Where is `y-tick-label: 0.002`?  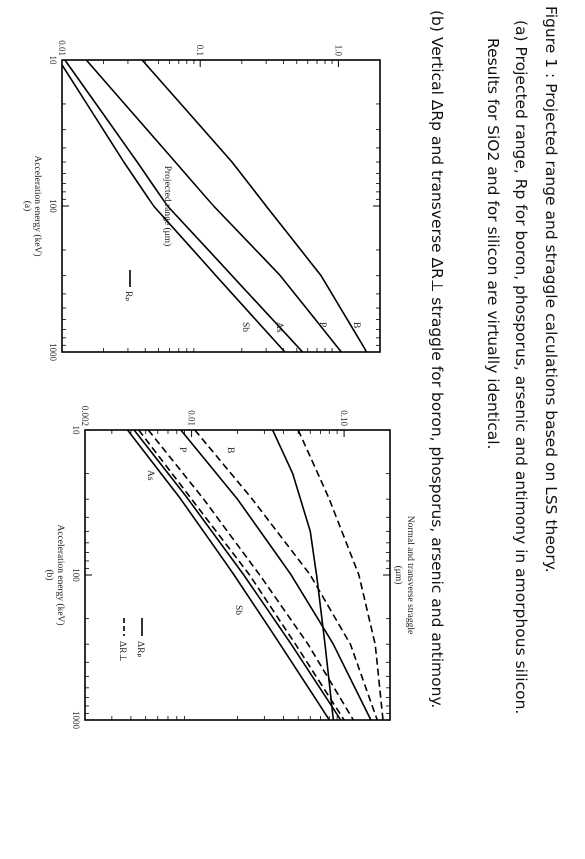 y-tick-label: 0.002 is located at coordinates (85, 416).